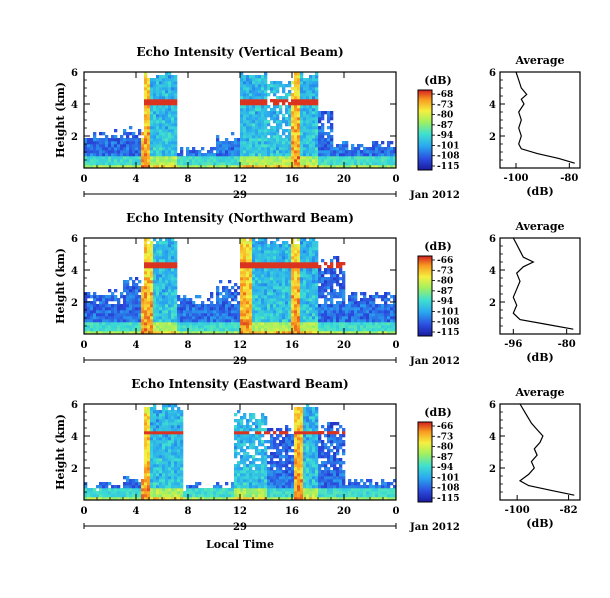 The width and height of the screenshot is (610, 598). Describe the element at coordinates (239, 52) in the screenshot. I see `panel-title: Echo Intensity (Vertical Beam)` at that location.